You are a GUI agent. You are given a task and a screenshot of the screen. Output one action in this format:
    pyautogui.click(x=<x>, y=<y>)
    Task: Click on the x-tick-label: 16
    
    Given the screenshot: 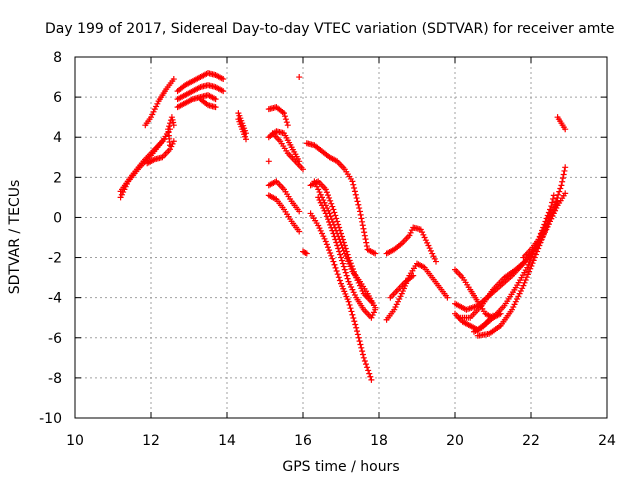 What is the action you would take?
    pyautogui.click(x=303, y=441)
    